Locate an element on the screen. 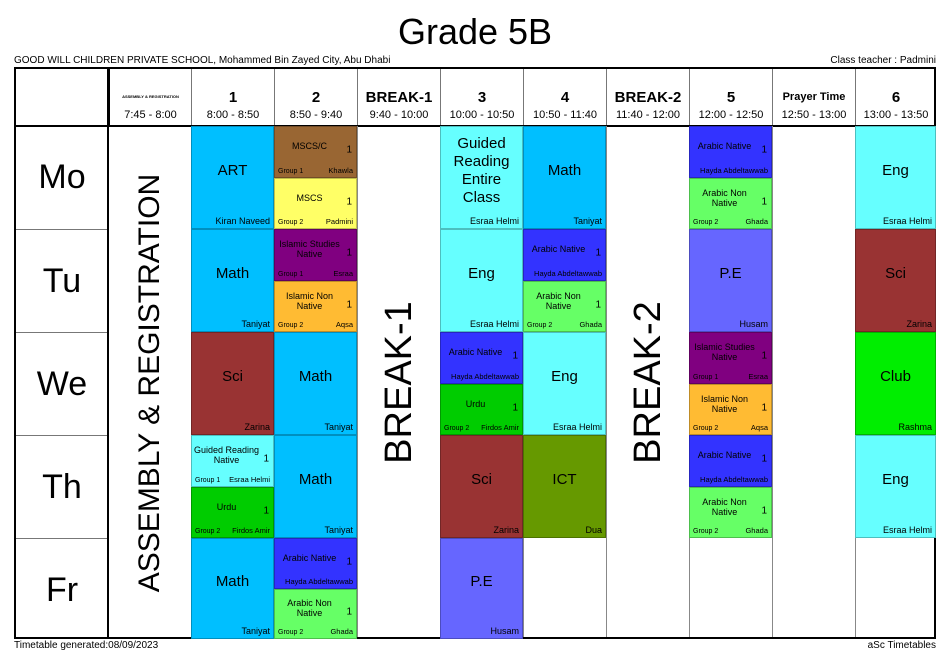 This screenshot has width=950, height=672. lesson-card: ICT Dua is located at coordinates (564, 486).